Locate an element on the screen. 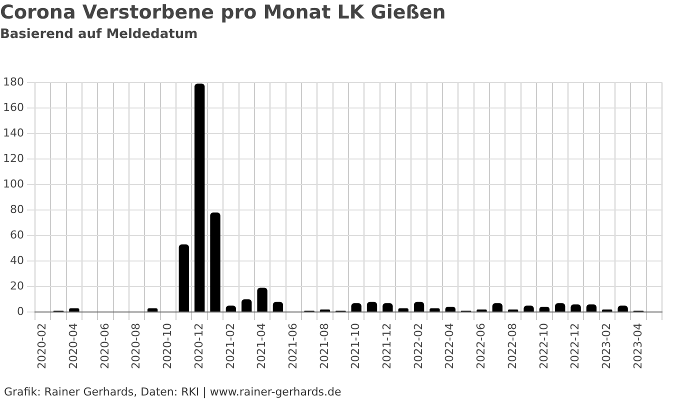 This screenshot has width=700, height=400. y-tick-label: 100 is located at coordinates (13, 183).